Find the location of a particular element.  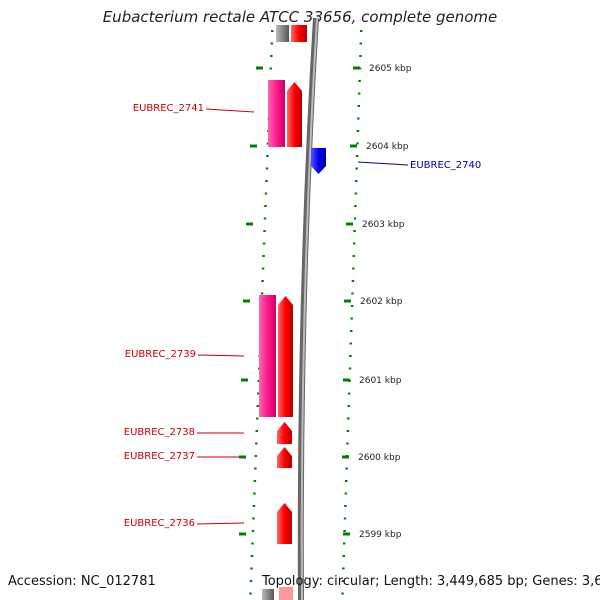

gene-arrow-reverse is located at coordinates (318, 161).